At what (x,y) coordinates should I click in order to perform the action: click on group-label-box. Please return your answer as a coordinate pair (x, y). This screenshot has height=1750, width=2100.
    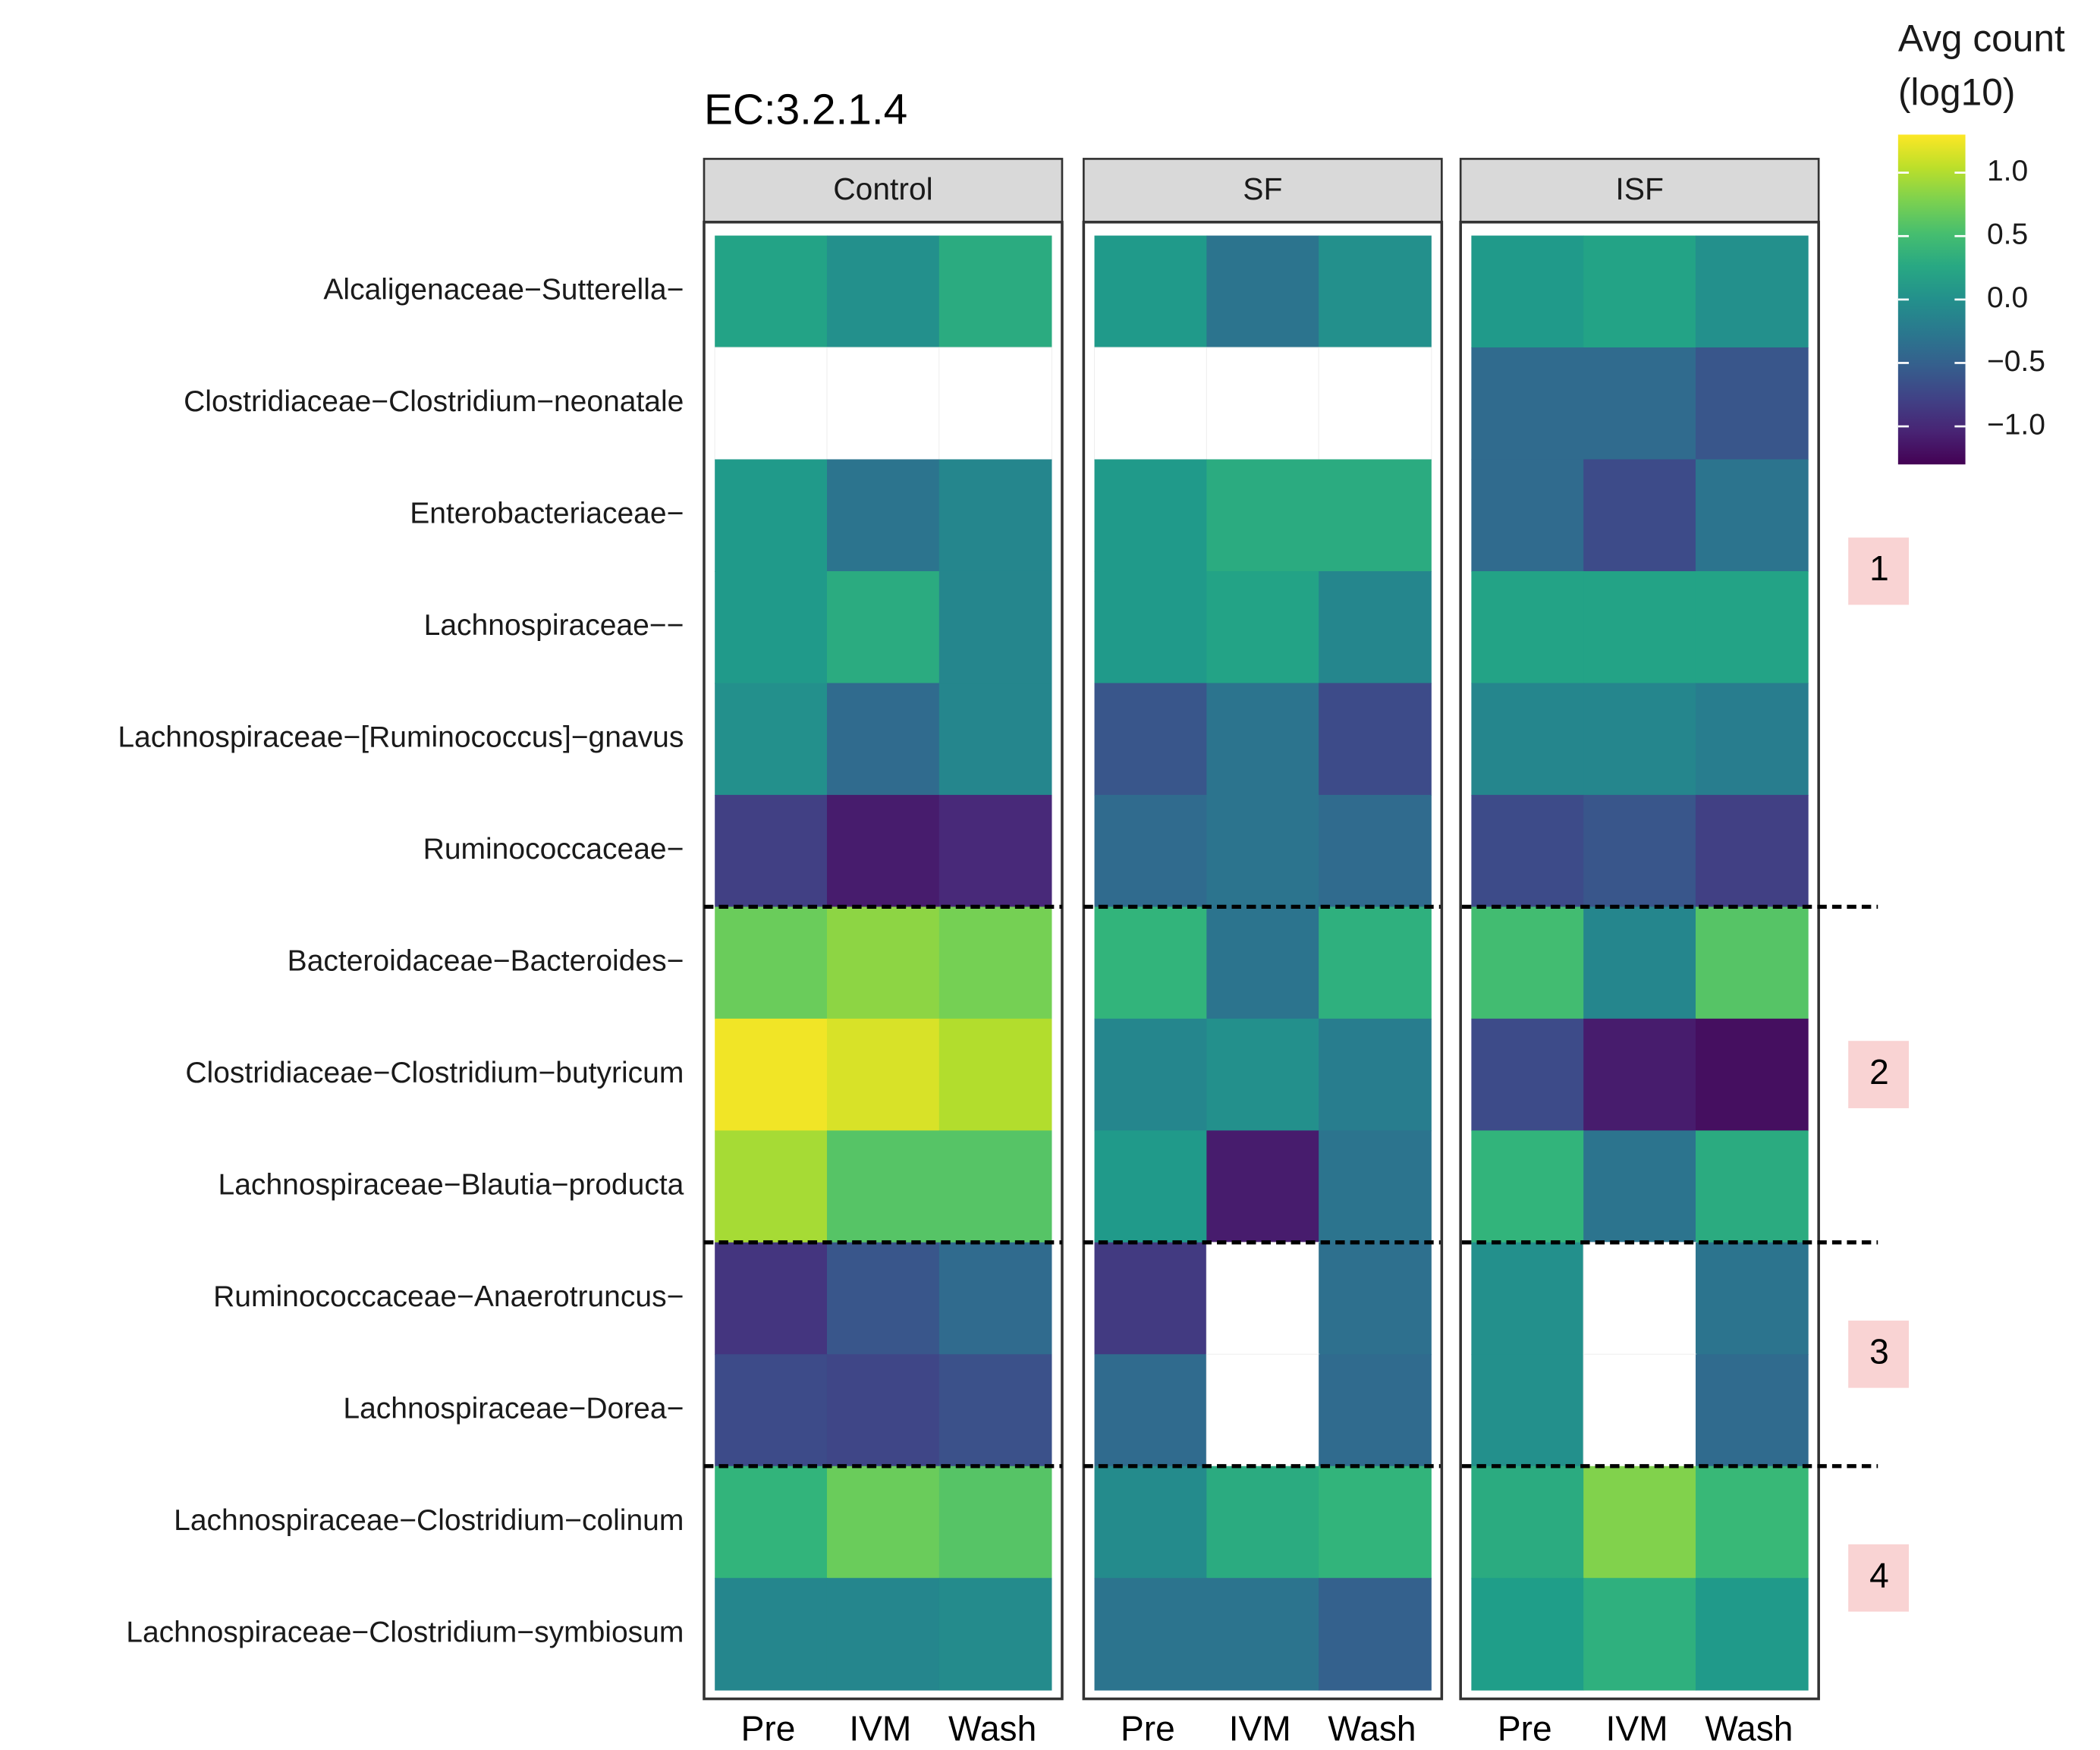
    Looking at the image, I should click on (1879, 1074).